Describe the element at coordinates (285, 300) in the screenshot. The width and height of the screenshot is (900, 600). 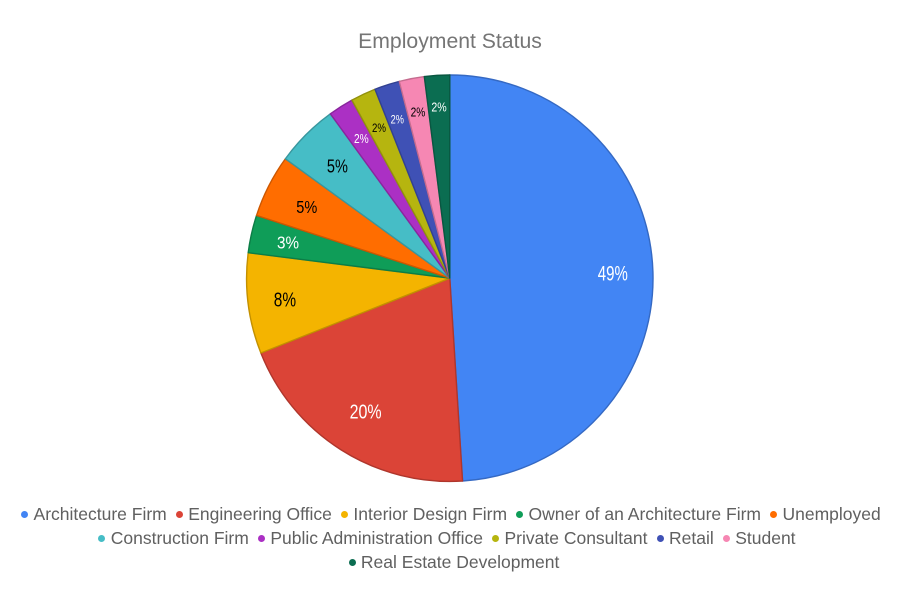
I see `svg-text: 8%` at that location.